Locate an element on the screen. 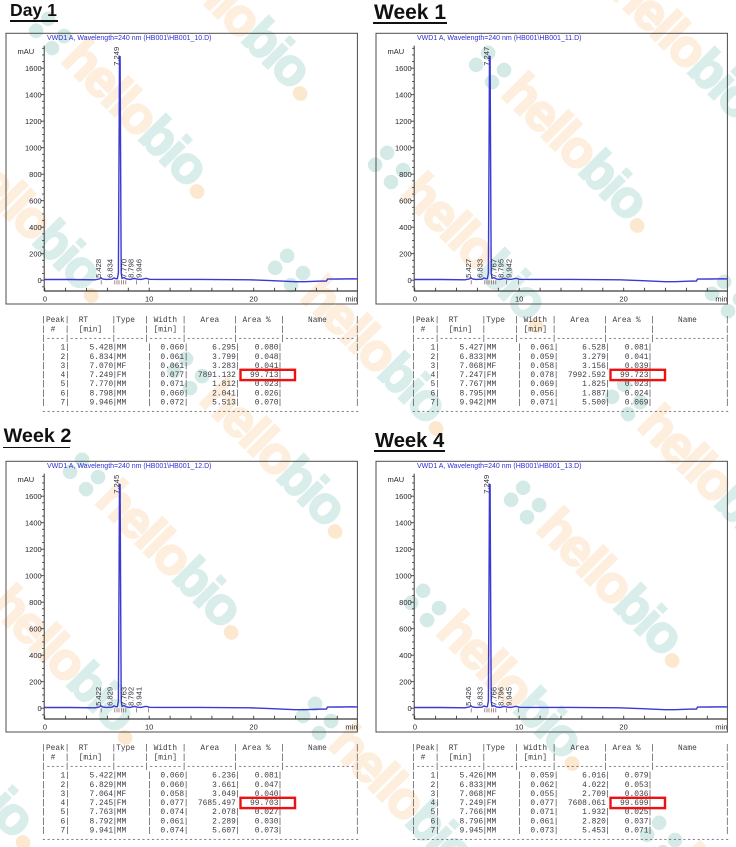 The image size is (736, 847). svg-text: 1600 is located at coordinates (403, 68).